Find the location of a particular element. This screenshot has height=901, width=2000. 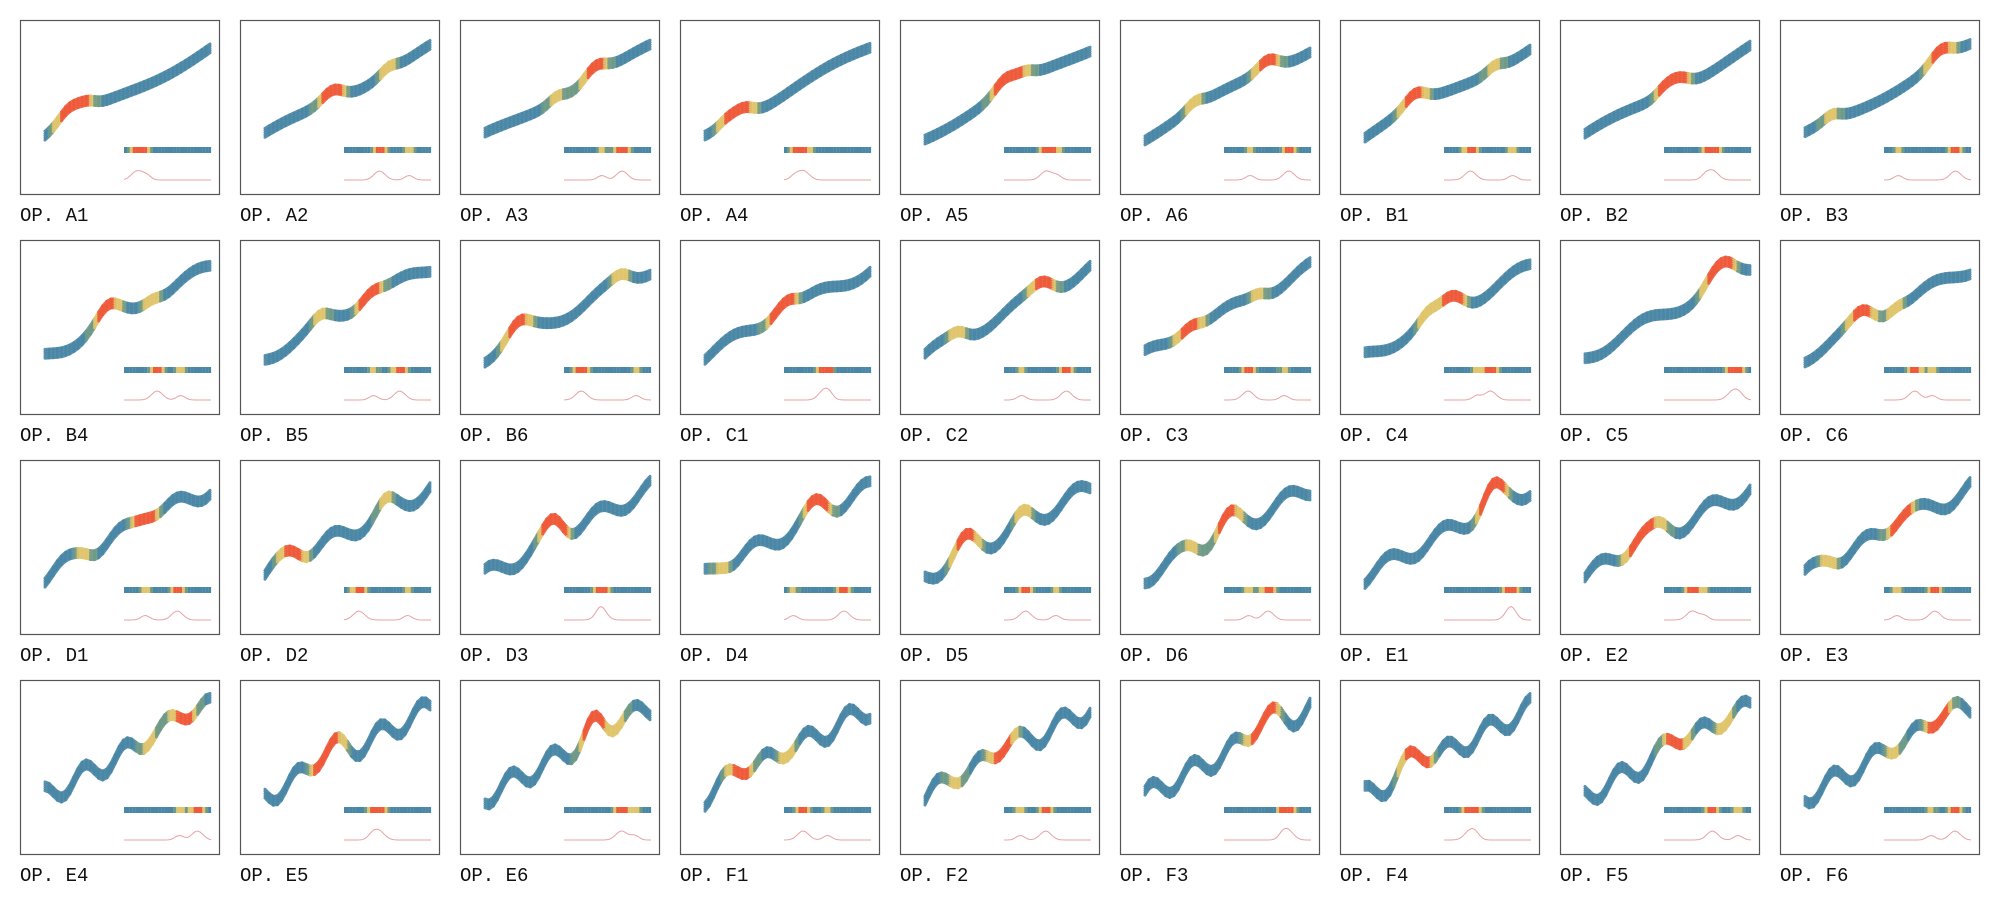

panel: OP. D1 is located at coordinates (120, 563).